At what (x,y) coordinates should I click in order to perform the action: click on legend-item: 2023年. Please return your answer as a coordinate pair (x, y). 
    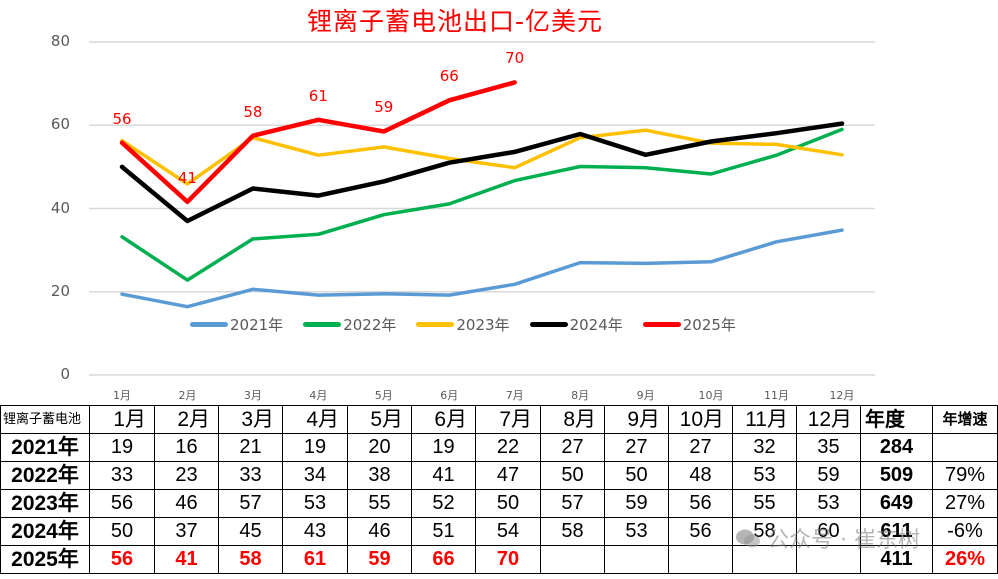
    Looking at the image, I should click on (463, 324).